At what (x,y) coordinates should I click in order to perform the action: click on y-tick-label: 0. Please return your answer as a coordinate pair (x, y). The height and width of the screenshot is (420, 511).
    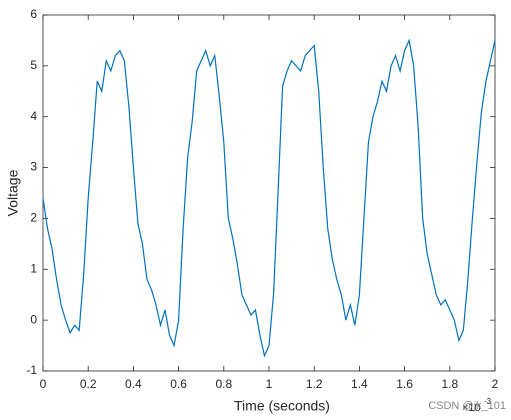
    Looking at the image, I should click on (33, 319).